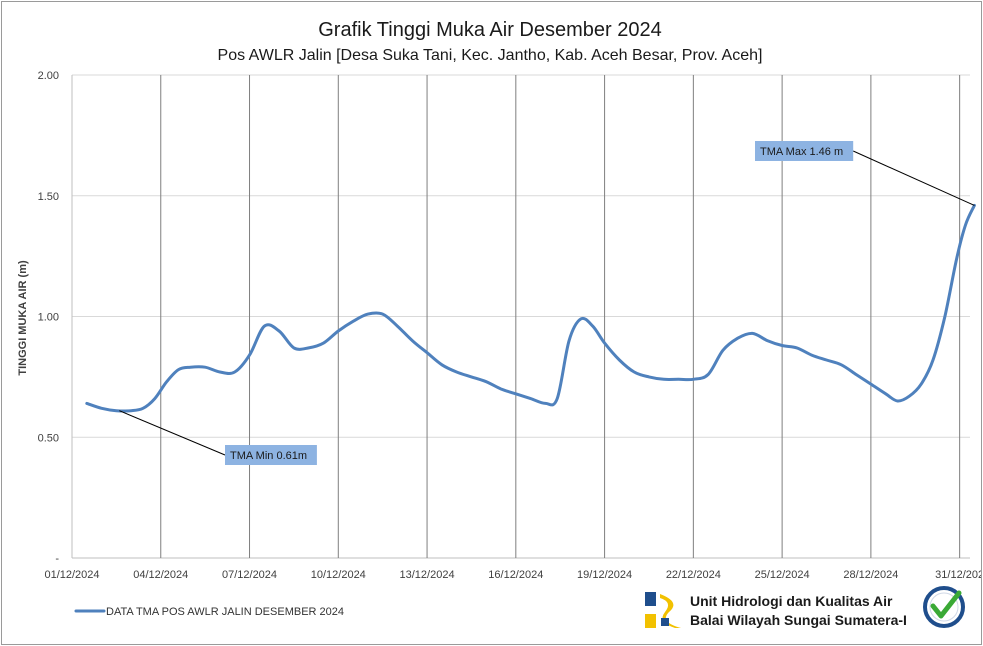 Image resolution: width=983 pixels, height=646 pixels. Describe the element at coordinates (71, 575) in the screenshot. I see `x-tick-label: 01/12/2024` at that location.